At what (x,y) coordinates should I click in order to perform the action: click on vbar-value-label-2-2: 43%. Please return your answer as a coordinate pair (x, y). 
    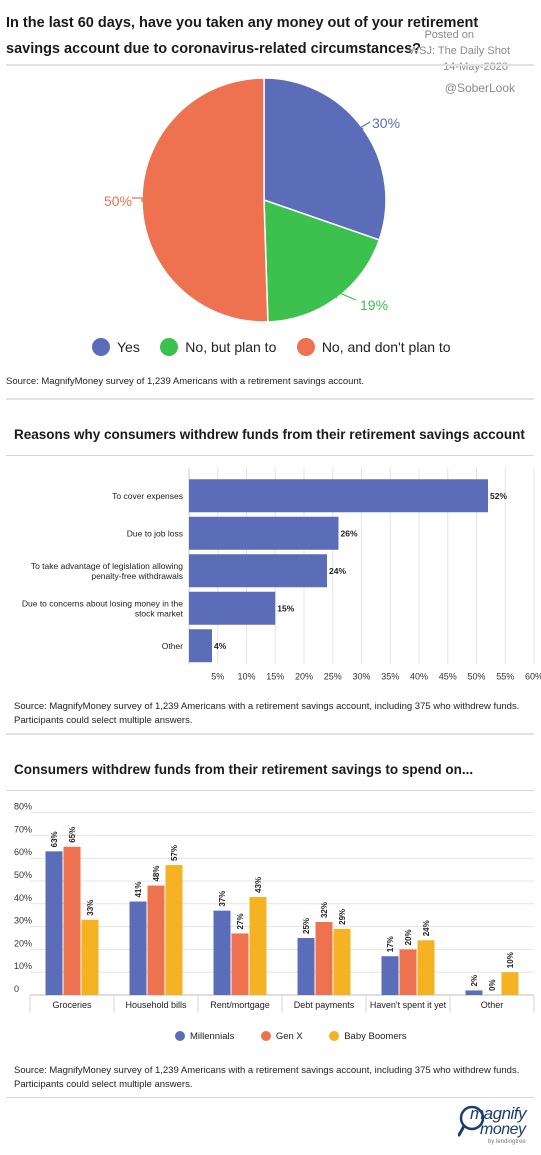
    Looking at the image, I should click on (258, 885).